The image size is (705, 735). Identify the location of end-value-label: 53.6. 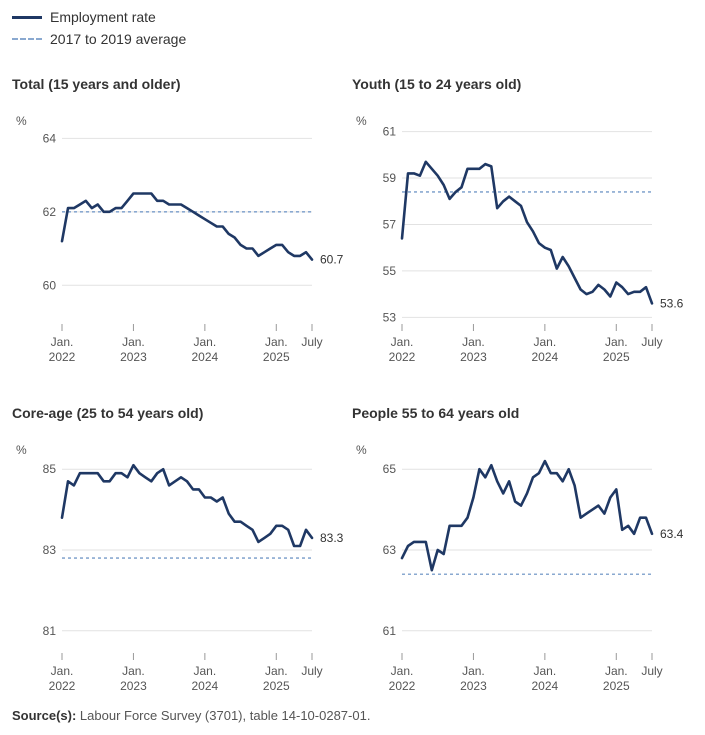
(672, 303).